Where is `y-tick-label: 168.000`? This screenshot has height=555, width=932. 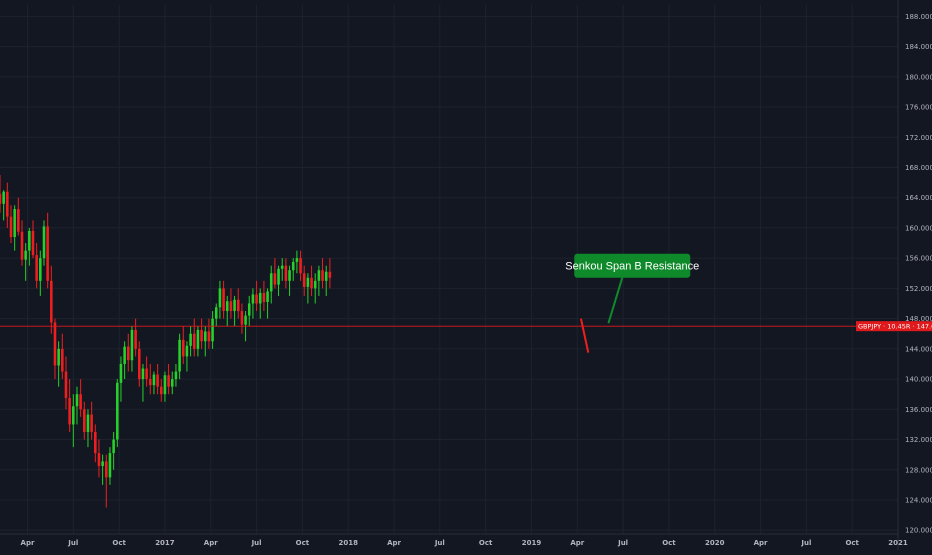
y-tick-label: 168.000 is located at coordinates (918, 168).